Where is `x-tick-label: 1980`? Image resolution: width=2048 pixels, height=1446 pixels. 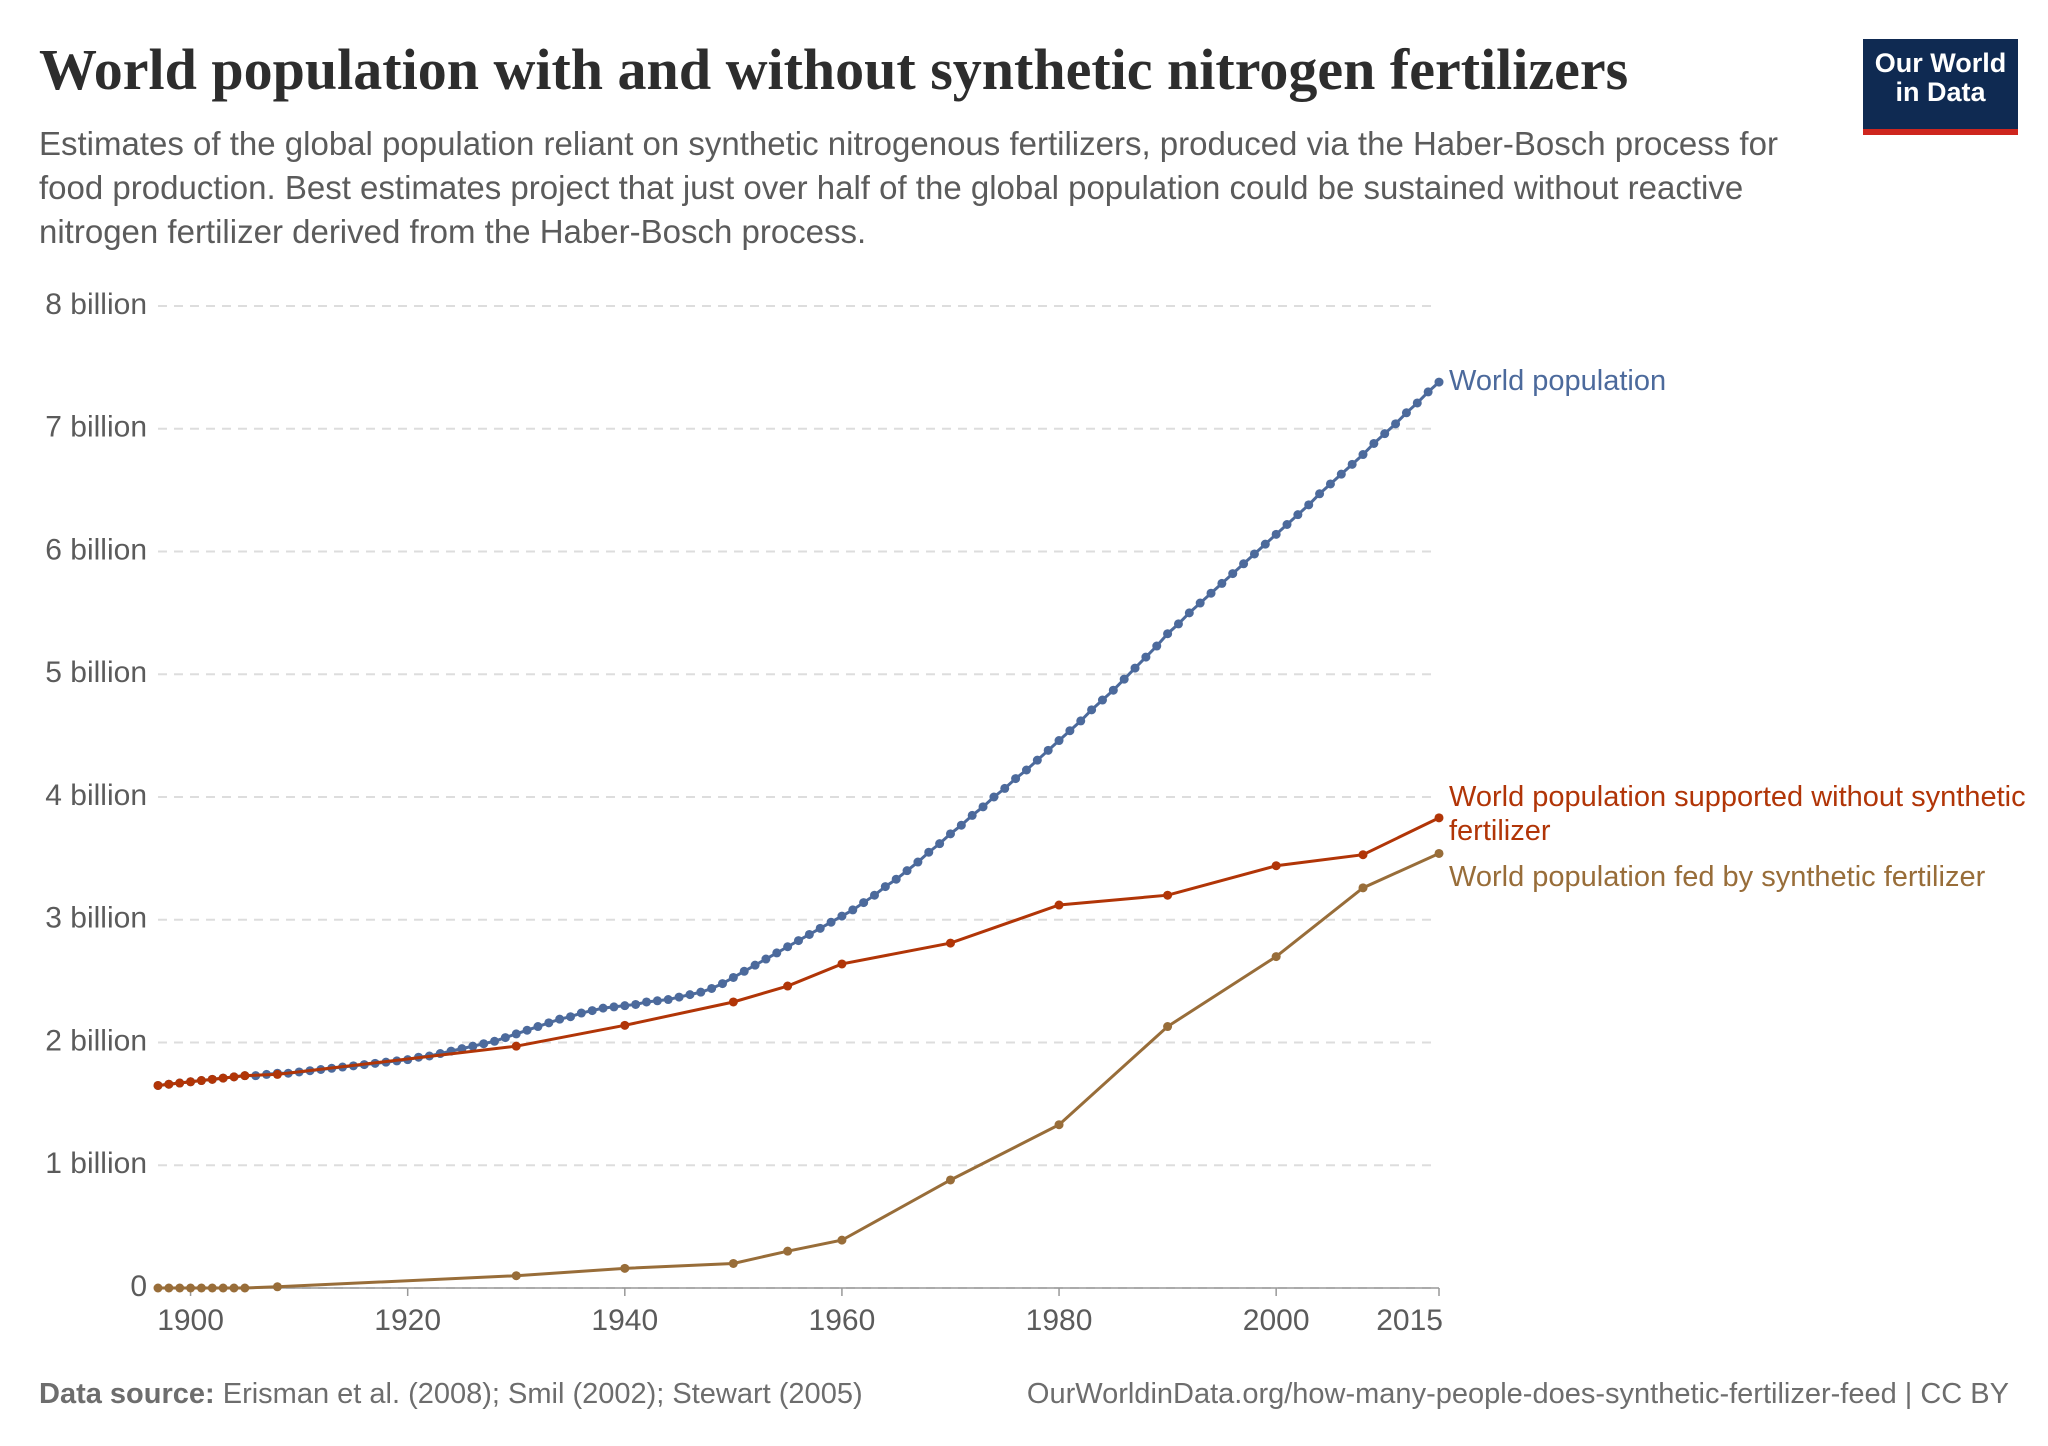
x-tick-label: 1980 is located at coordinates (1059, 1320).